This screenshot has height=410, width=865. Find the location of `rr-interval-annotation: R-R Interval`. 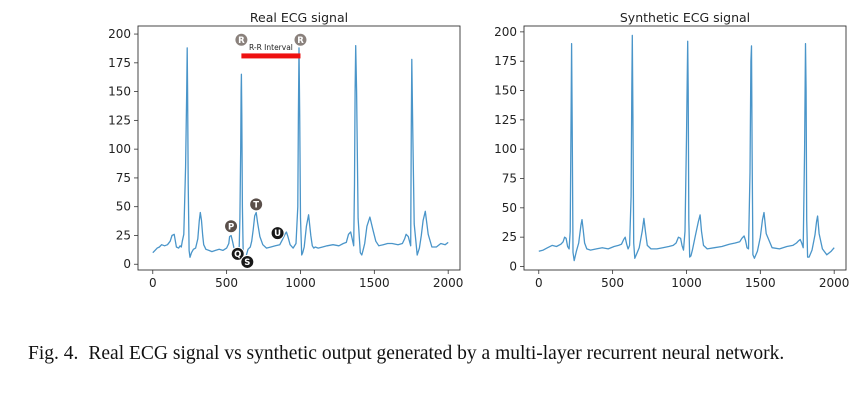

rr-interval-annotation: R-R Interval is located at coordinates (271, 51).